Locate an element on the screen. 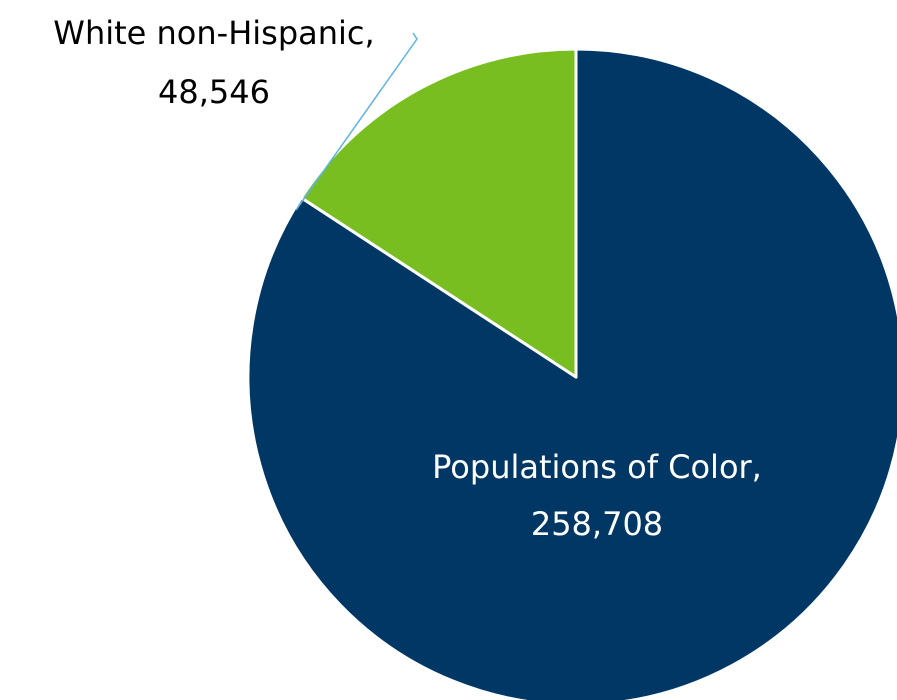 Image resolution: width=897 pixels, height=700 pixels. leader-lines-layer is located at coordinates (356, 121).